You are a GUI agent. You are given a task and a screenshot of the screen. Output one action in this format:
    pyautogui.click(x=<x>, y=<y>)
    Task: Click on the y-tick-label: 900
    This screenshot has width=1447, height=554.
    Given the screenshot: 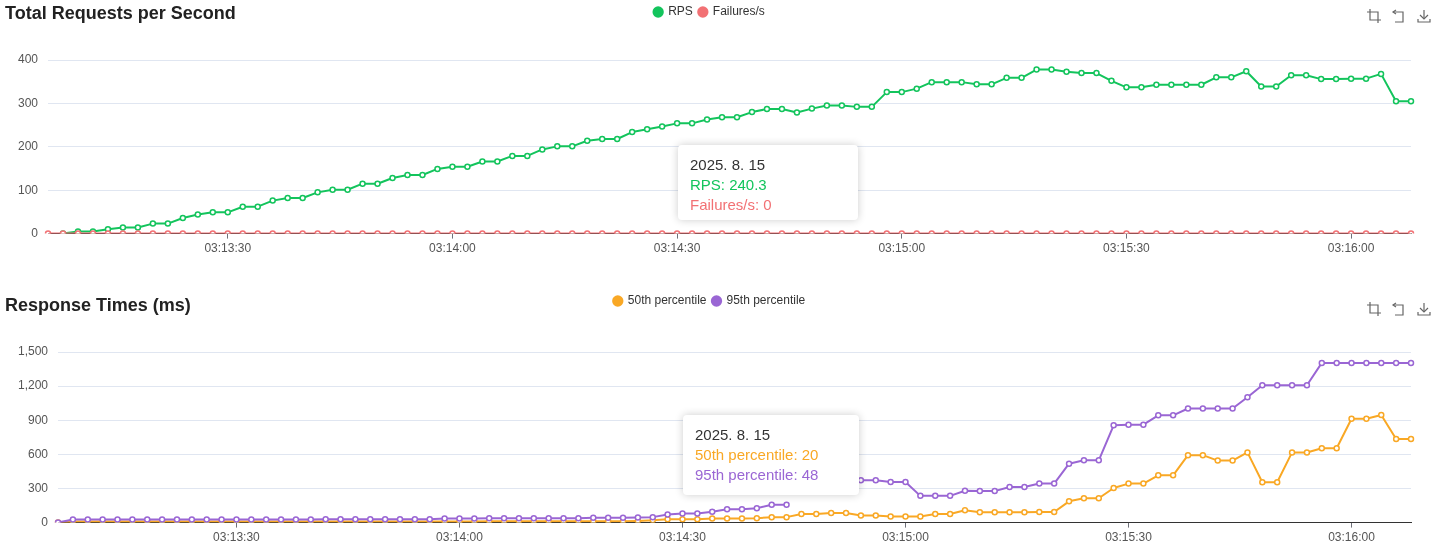 What is the action you would take?
    pyautogui.click(x=38, y=419)
    